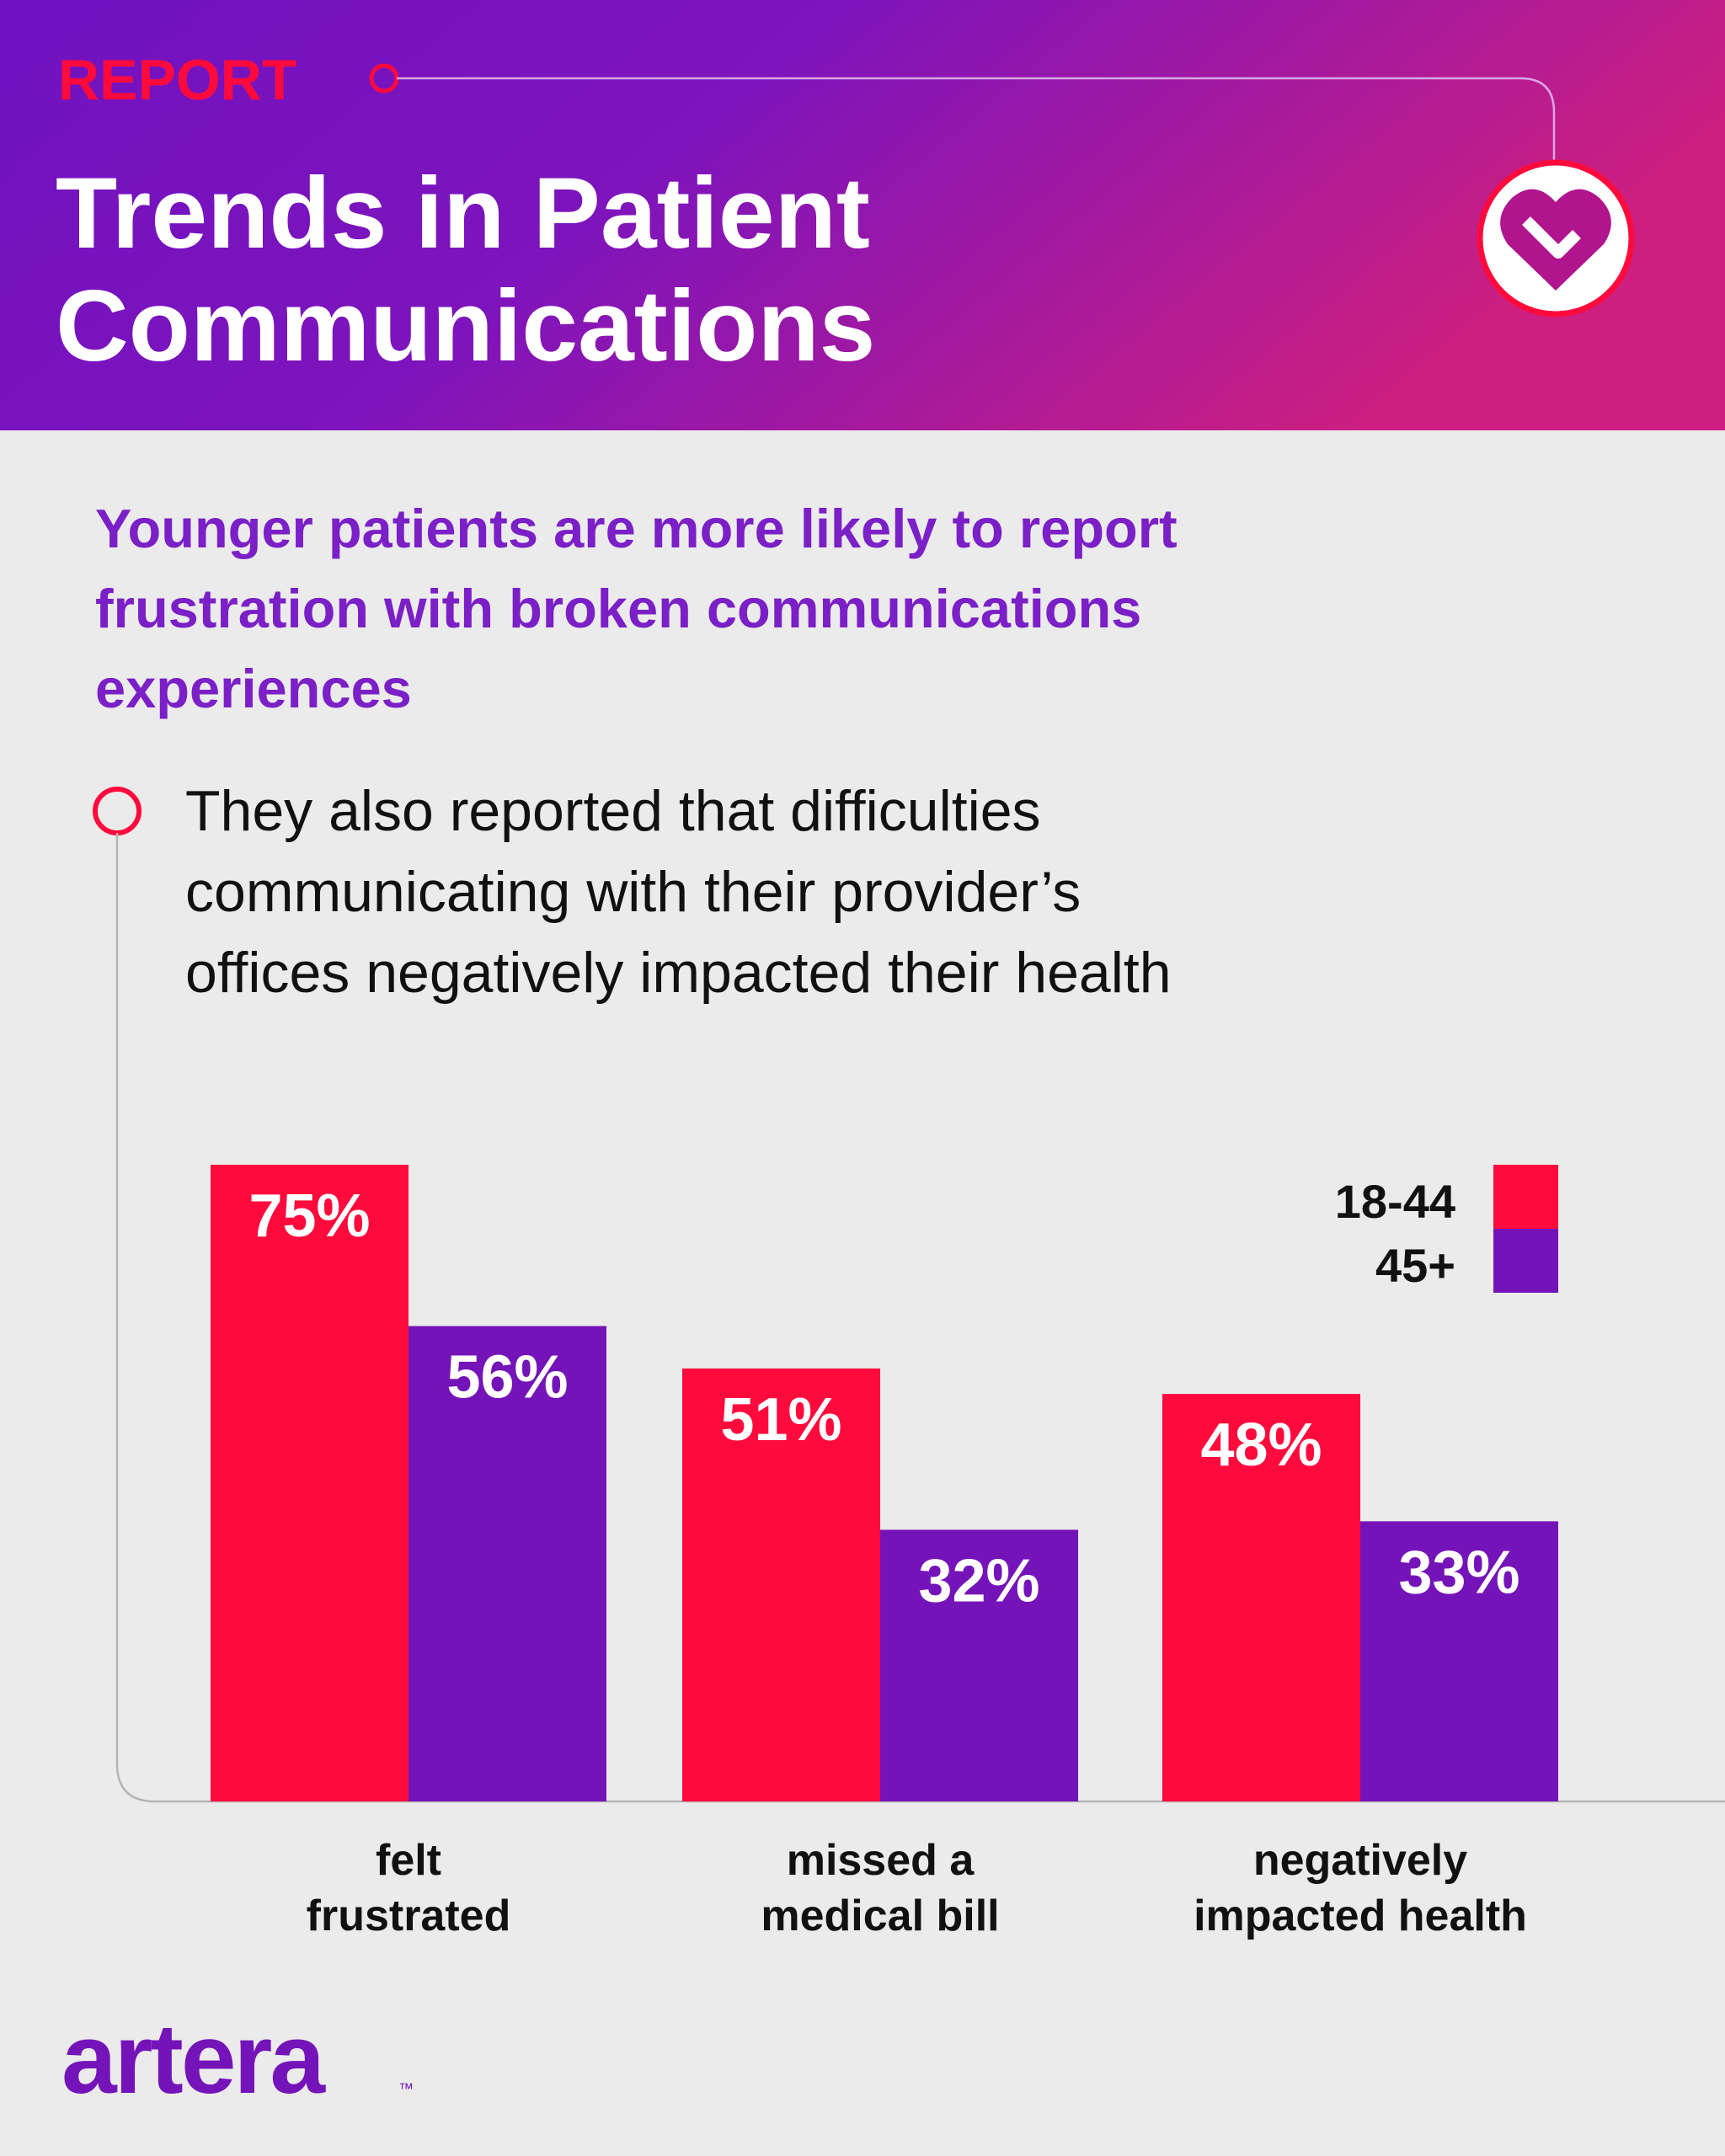 This screenshot has height=2156, width=1725. Describe the element at coordinates (880, 1888) in the screenshot. I see `x-tick-label: missed a medical bill` at that location.